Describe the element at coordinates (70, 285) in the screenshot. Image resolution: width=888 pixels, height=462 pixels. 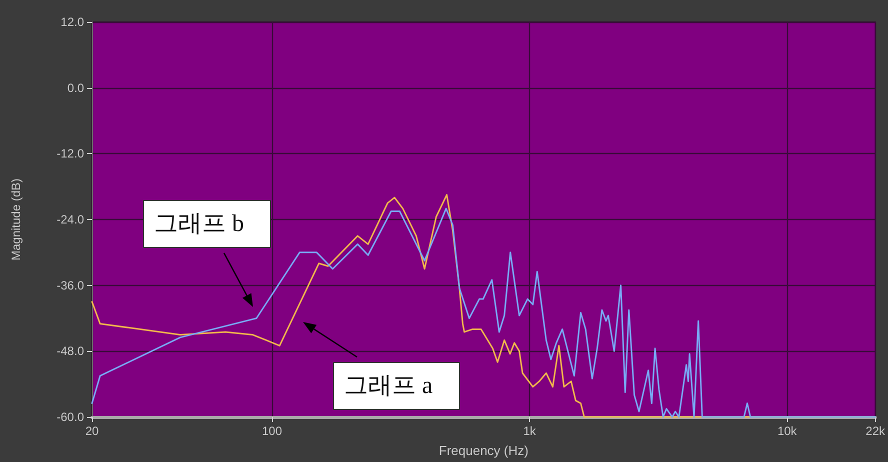
I see `y-tick-label: -36.0` at that location.